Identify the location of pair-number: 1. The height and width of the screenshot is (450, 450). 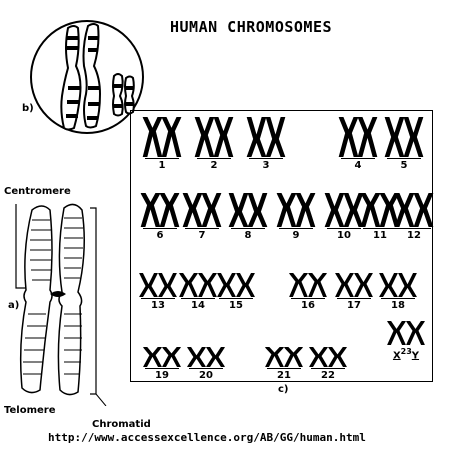
(162, 165).